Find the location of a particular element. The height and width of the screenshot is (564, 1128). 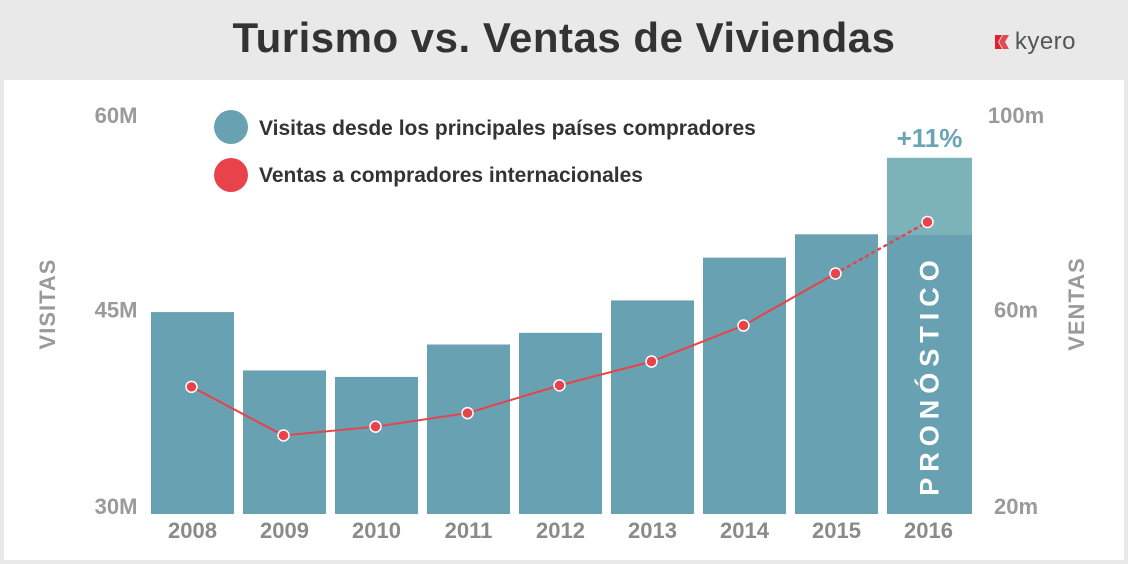

line-point-2010 is located at coordinates (375, 426).